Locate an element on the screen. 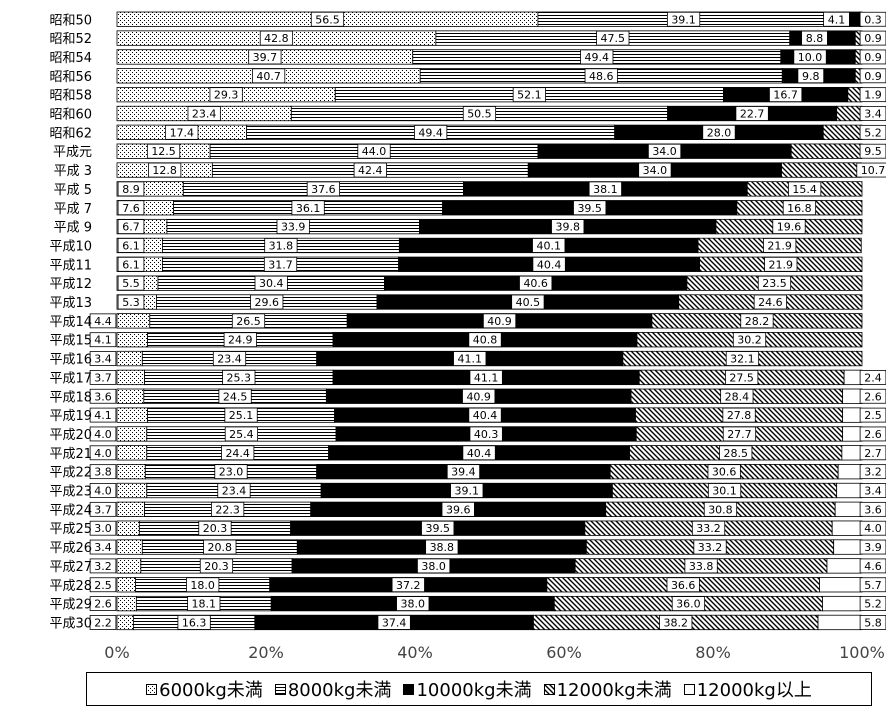 This screenshot has width=886, height=713. value-label: 24.9 is located at coordinates (240, 340).